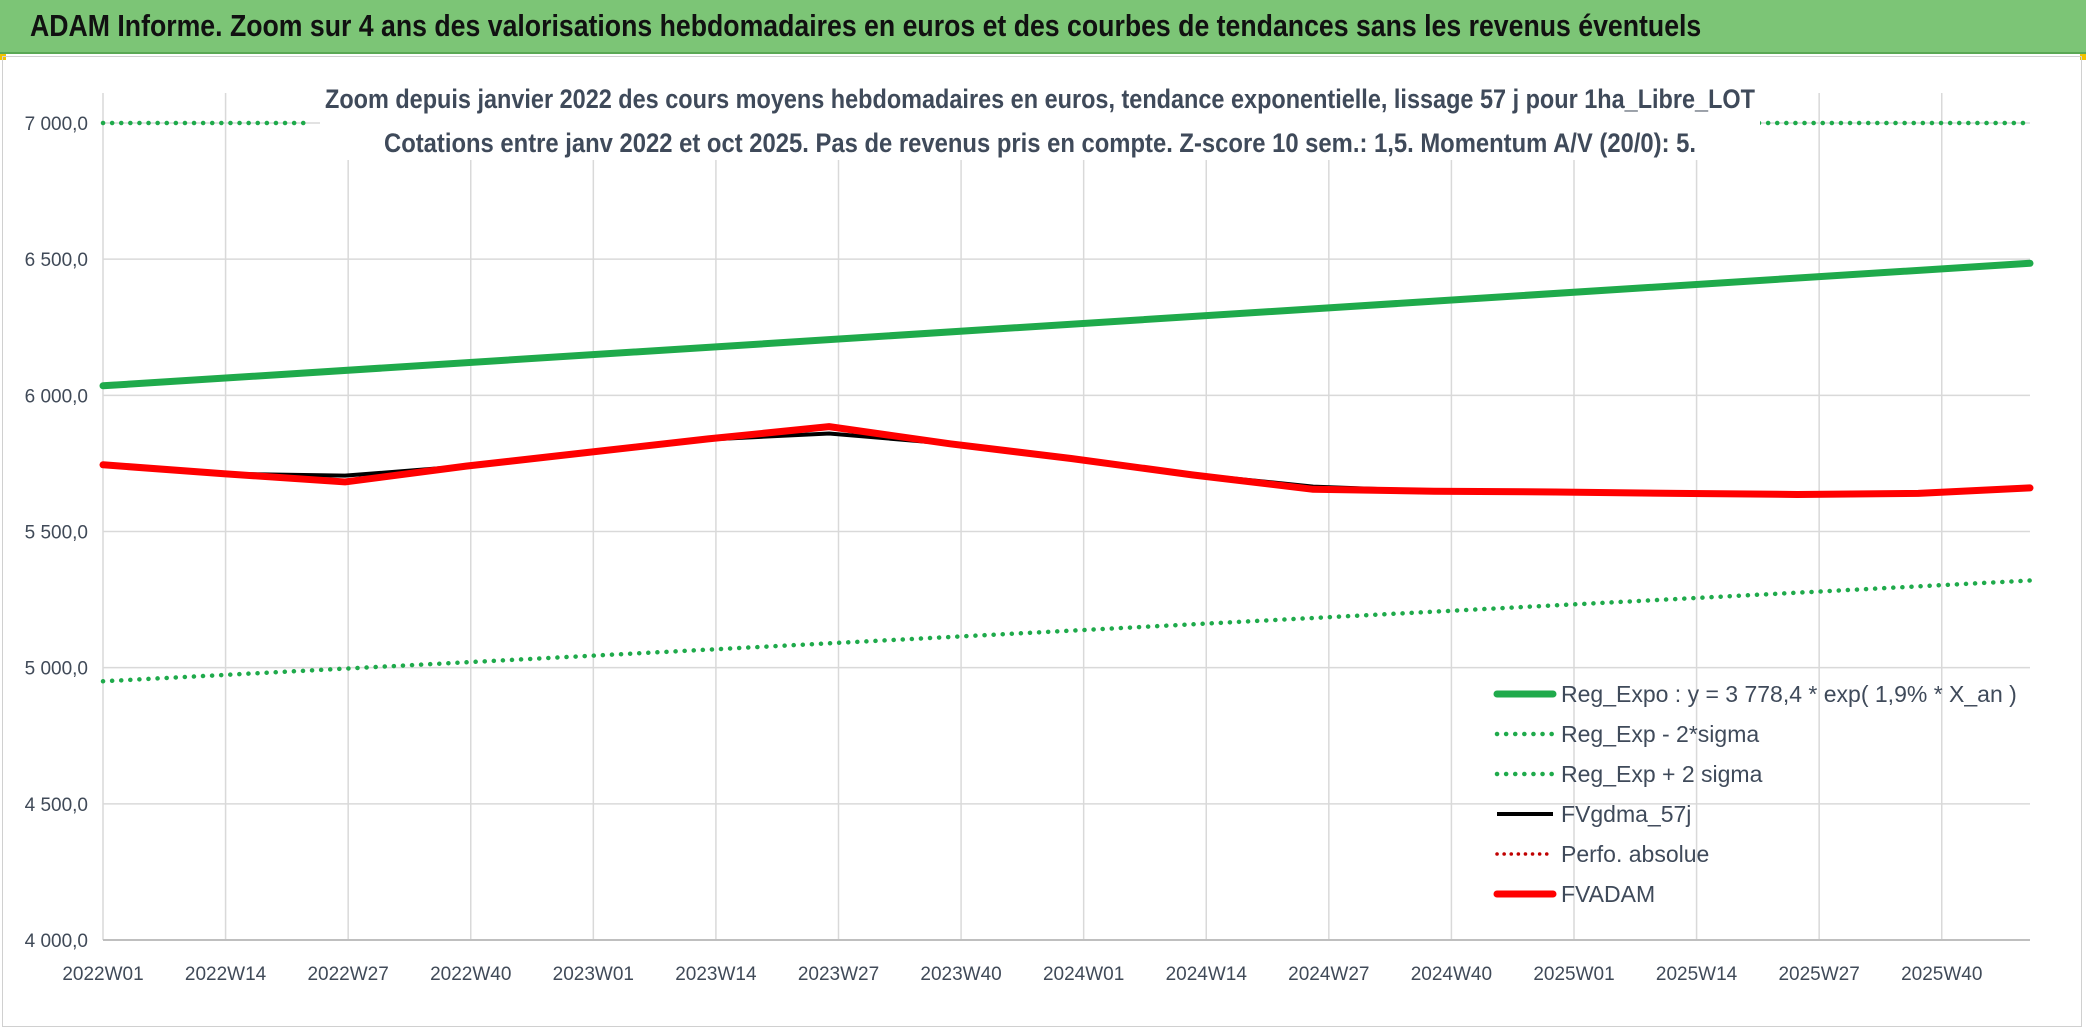  I want to click on corner-marker-right, so click(2083, 57).